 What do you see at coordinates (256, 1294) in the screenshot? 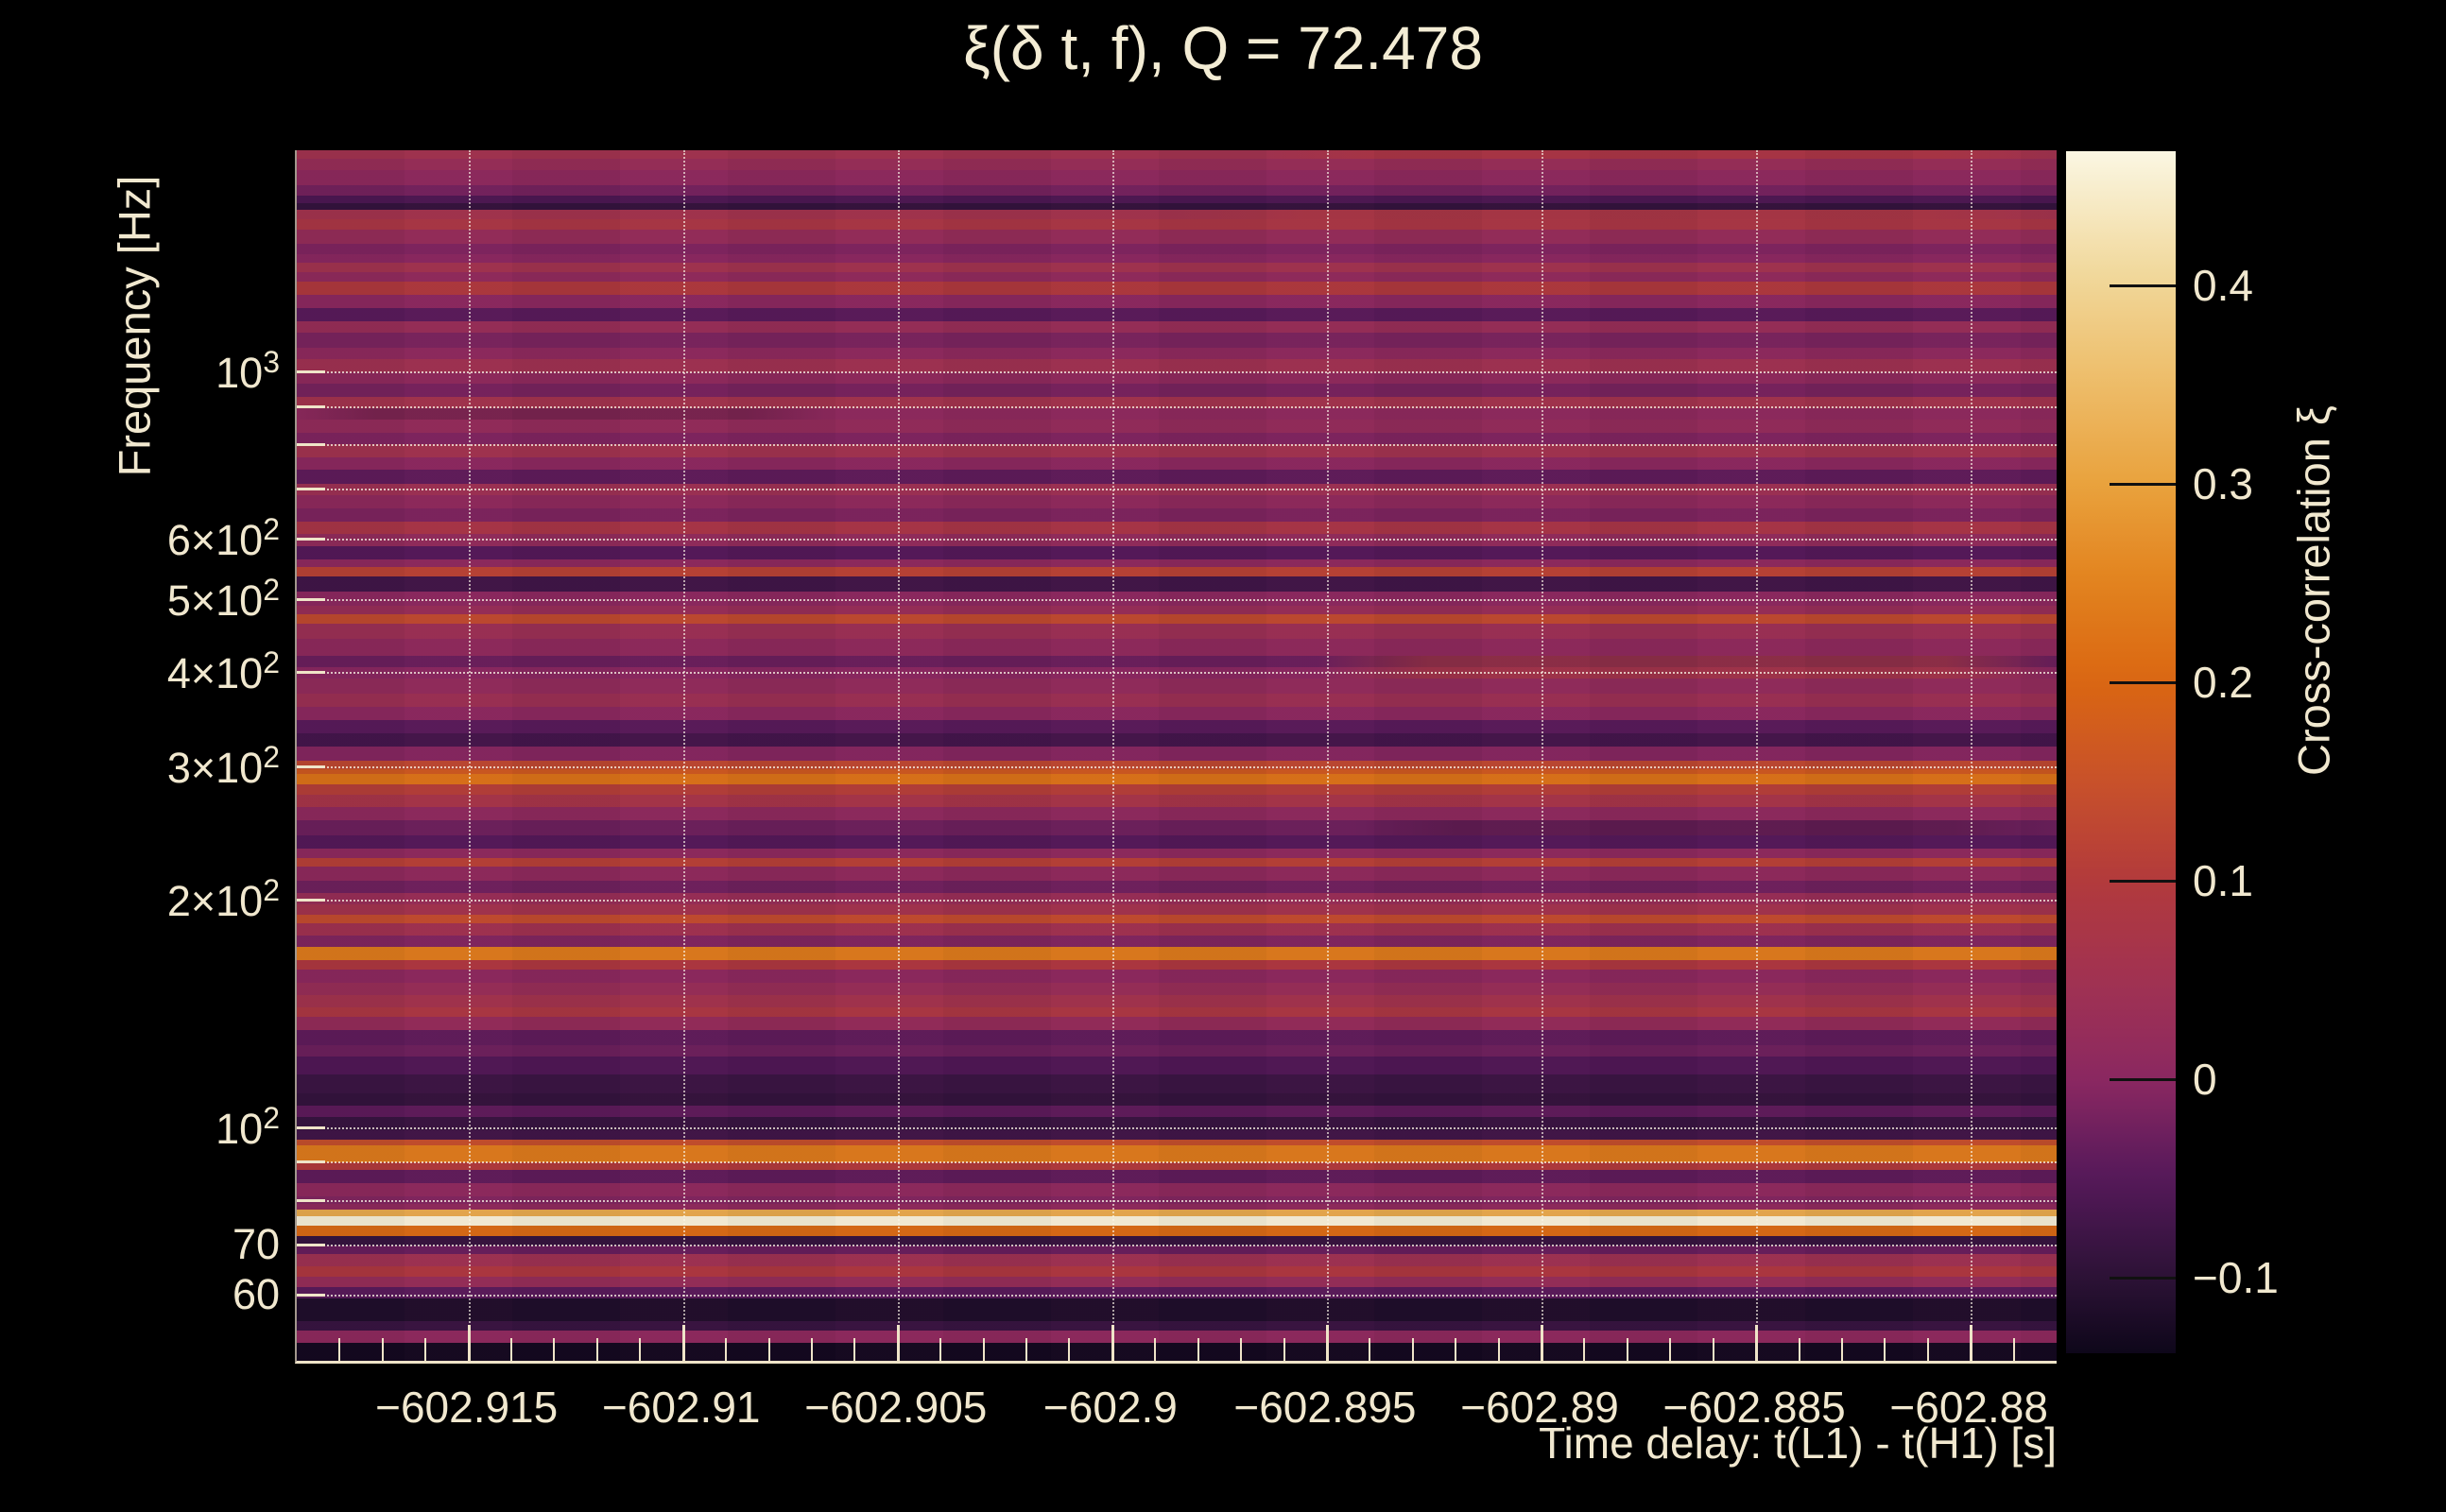
I see `y-tick-label: 60` at bounding box center [256, 1294].